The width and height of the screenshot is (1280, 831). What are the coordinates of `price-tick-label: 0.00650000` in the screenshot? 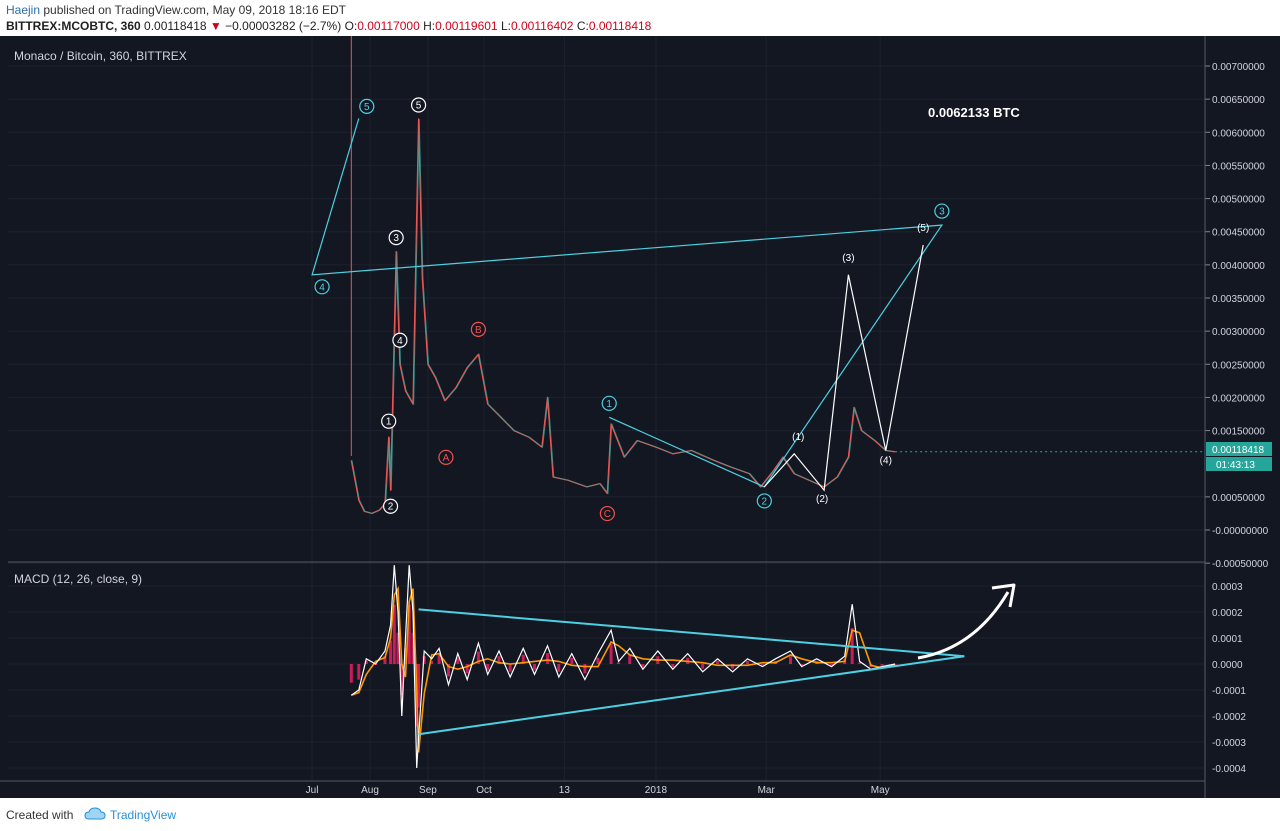 It's located at (1238, 100).